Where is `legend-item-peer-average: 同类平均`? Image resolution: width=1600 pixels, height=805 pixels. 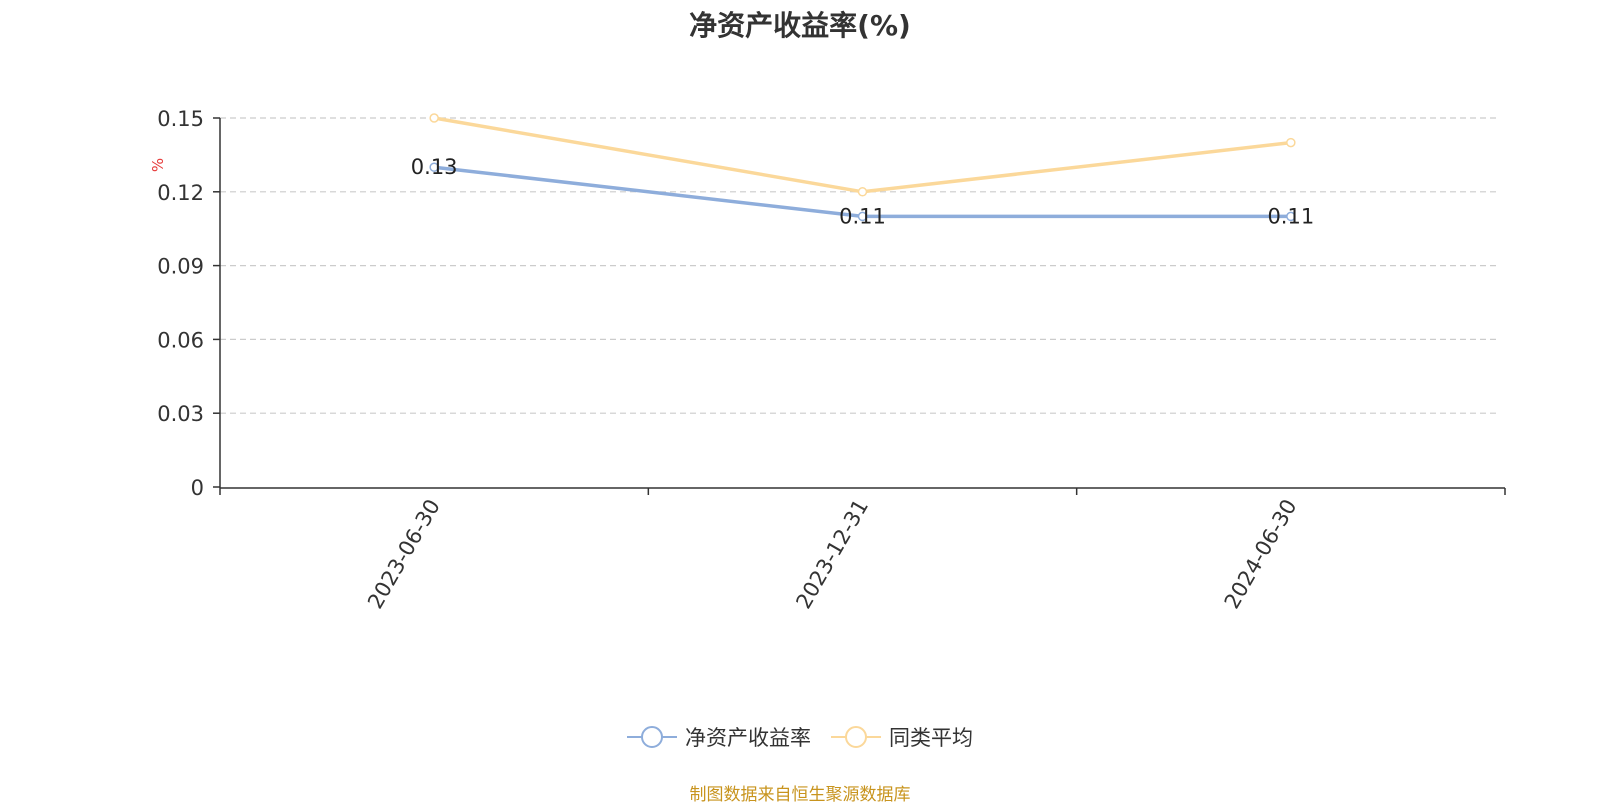 legend-item-peer-average: 同类平均 is located at coordinates (902, 737).